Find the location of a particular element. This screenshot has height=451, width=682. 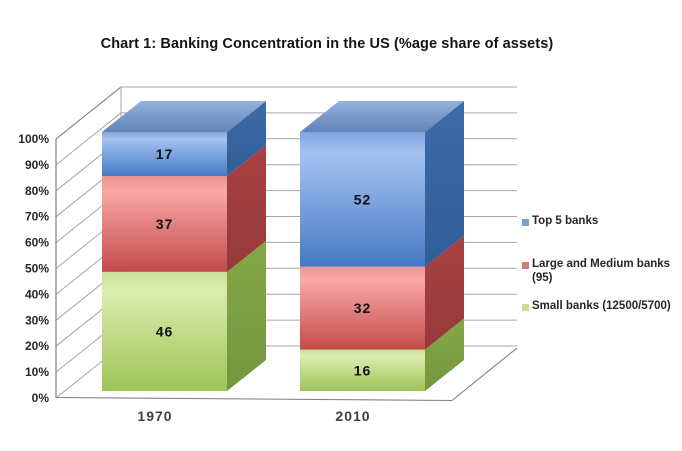

bar-segment-1970-large-medium-banks-front is located at coordinates (164, 224).